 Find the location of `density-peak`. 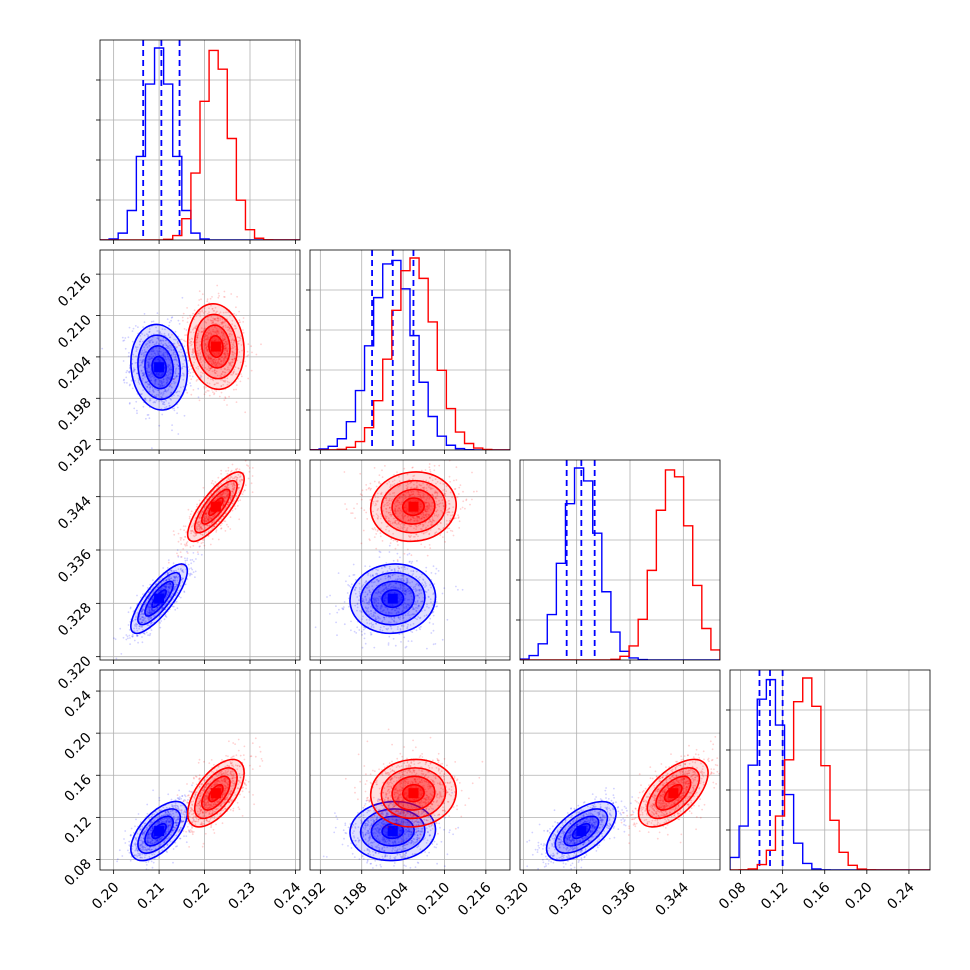

density-peak is located at coordinates (215, 506).